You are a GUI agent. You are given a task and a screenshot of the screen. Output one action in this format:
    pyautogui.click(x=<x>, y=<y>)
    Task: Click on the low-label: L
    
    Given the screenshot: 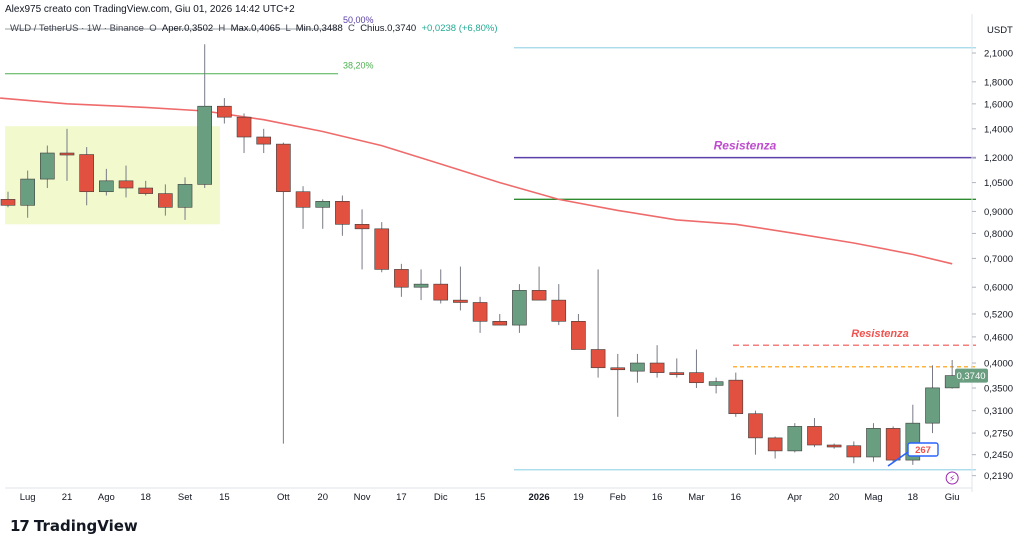 What is the action you would take?
    pyautogui.click(x=288, y=28)
    